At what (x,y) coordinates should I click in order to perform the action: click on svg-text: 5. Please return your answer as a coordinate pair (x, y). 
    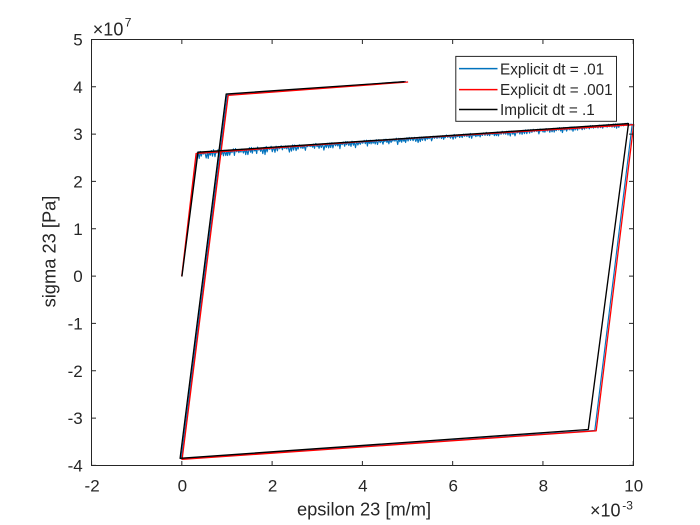
    Looking at the image, I should click on (77, 40).